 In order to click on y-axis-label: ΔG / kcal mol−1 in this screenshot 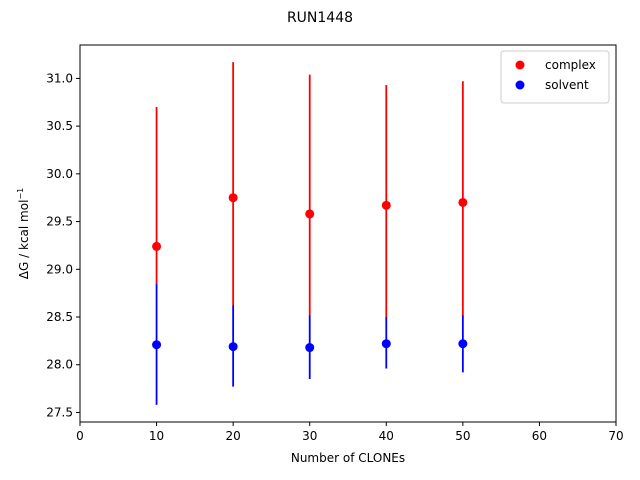, I will do `click(23, 233)`.